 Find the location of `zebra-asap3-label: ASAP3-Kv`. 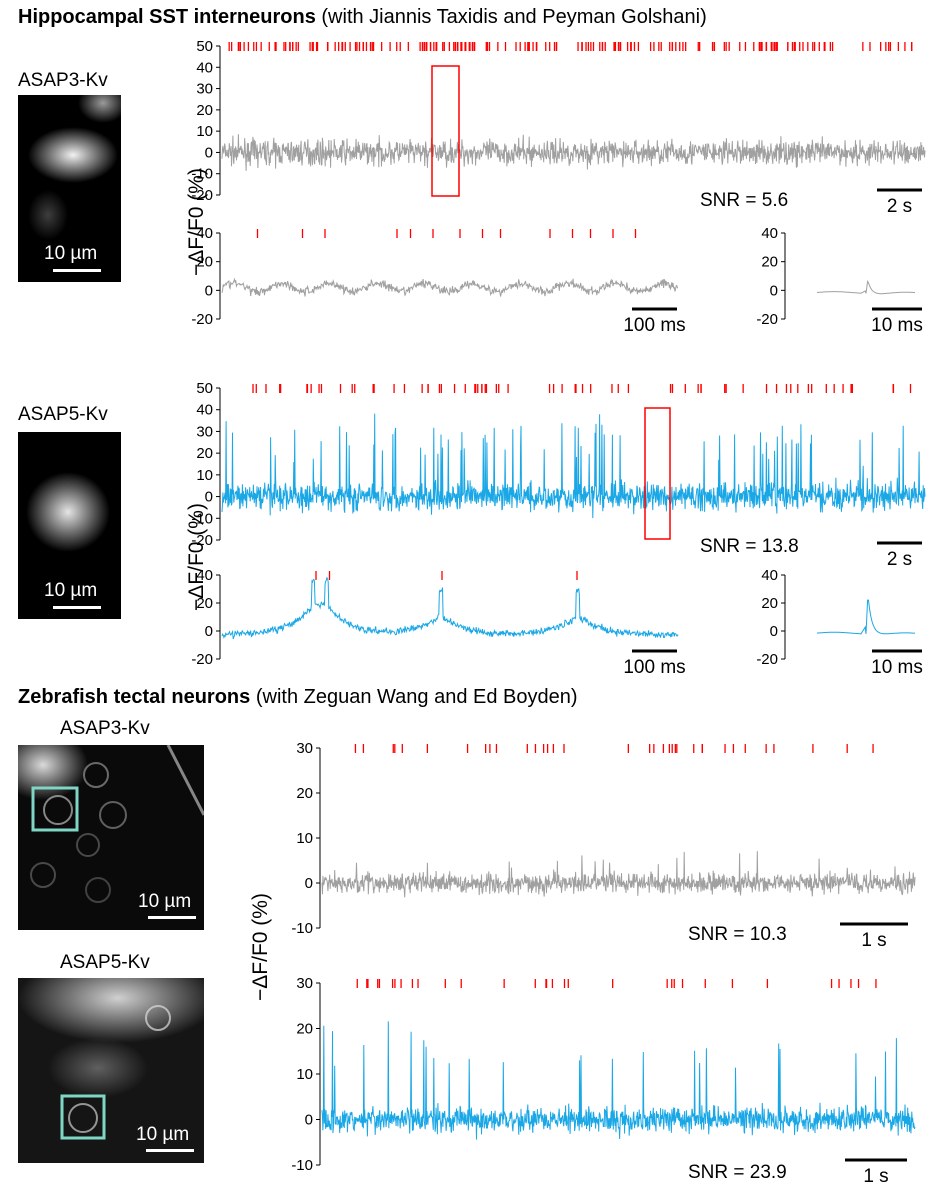

zebra-asap3-label: ASAP3-Kv is located at coordinates (105, 728).